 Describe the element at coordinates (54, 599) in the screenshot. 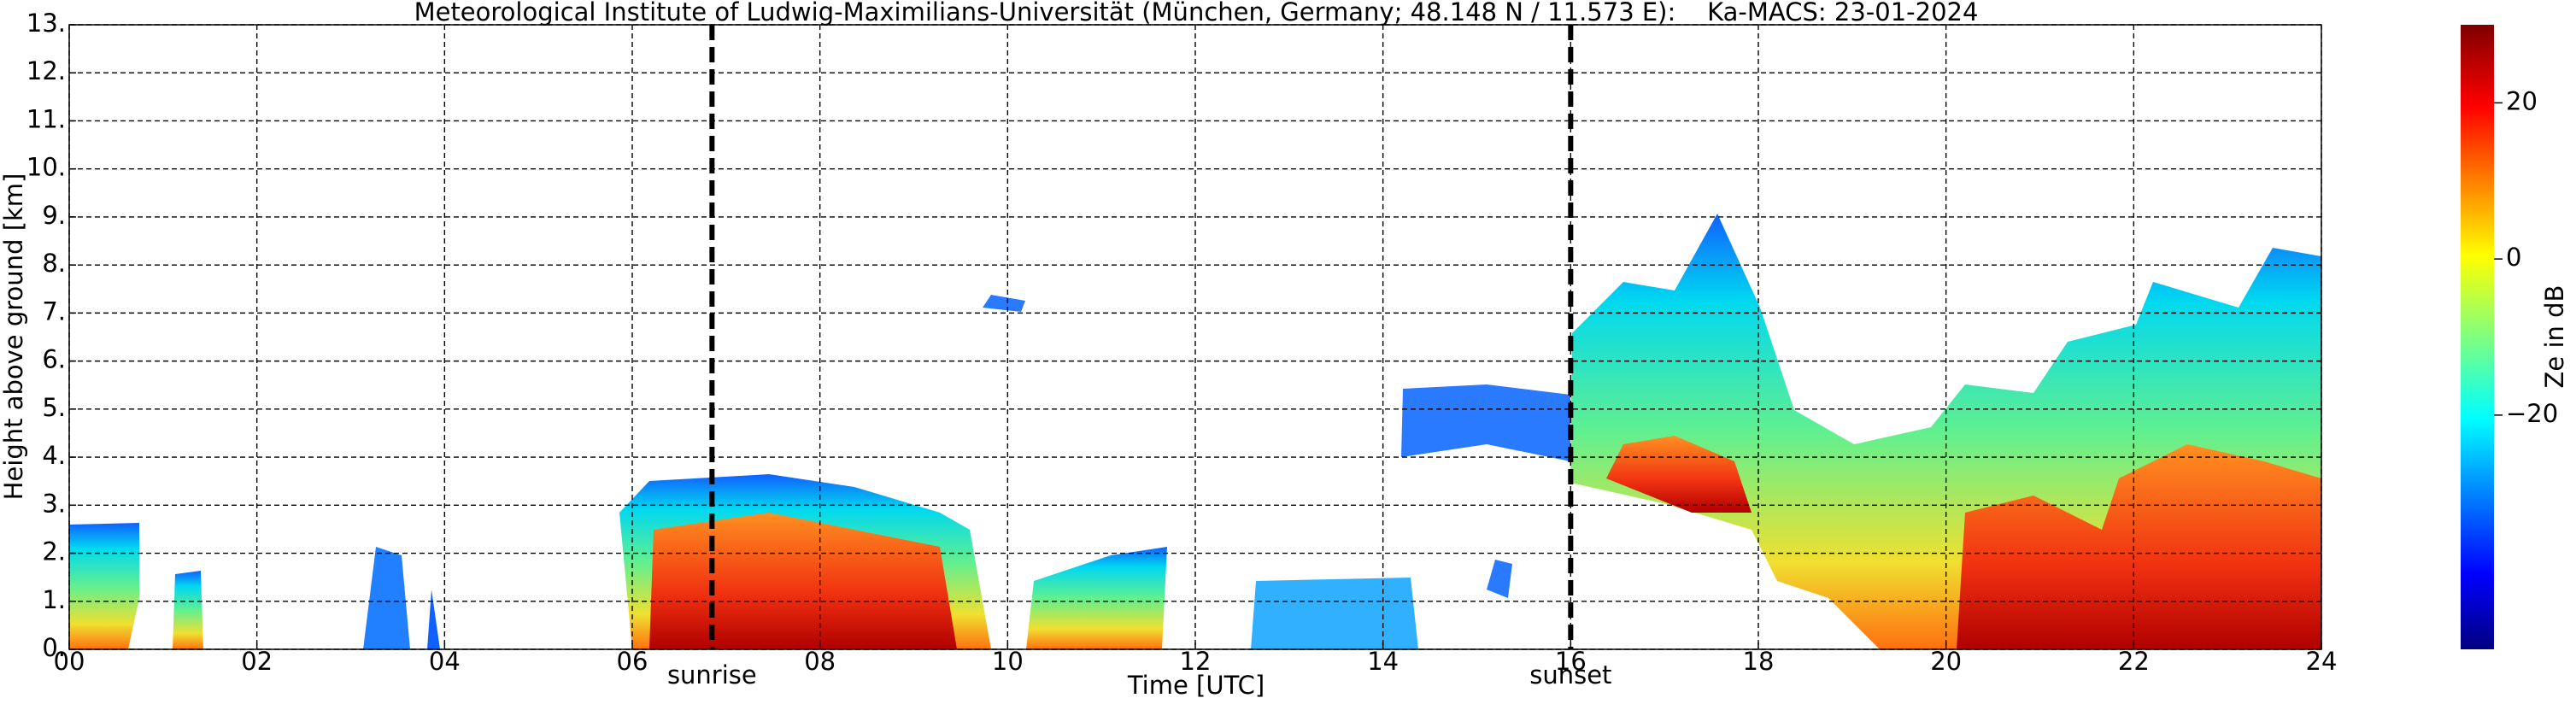

I see `y-tick-label: 1.` at that location.